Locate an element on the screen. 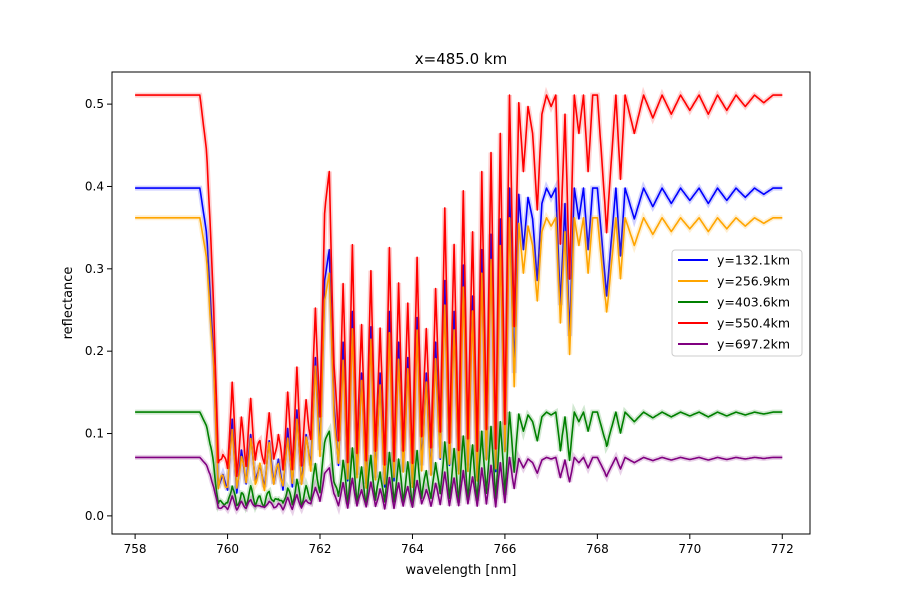 This screenshot has height=600, width=900. x-tick-label: 766 is located at coordinates (504, 549).